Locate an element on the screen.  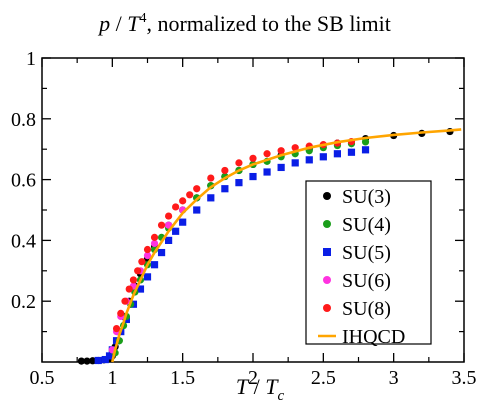
legend-item: IHQCD is located at coordinates (361, 337).